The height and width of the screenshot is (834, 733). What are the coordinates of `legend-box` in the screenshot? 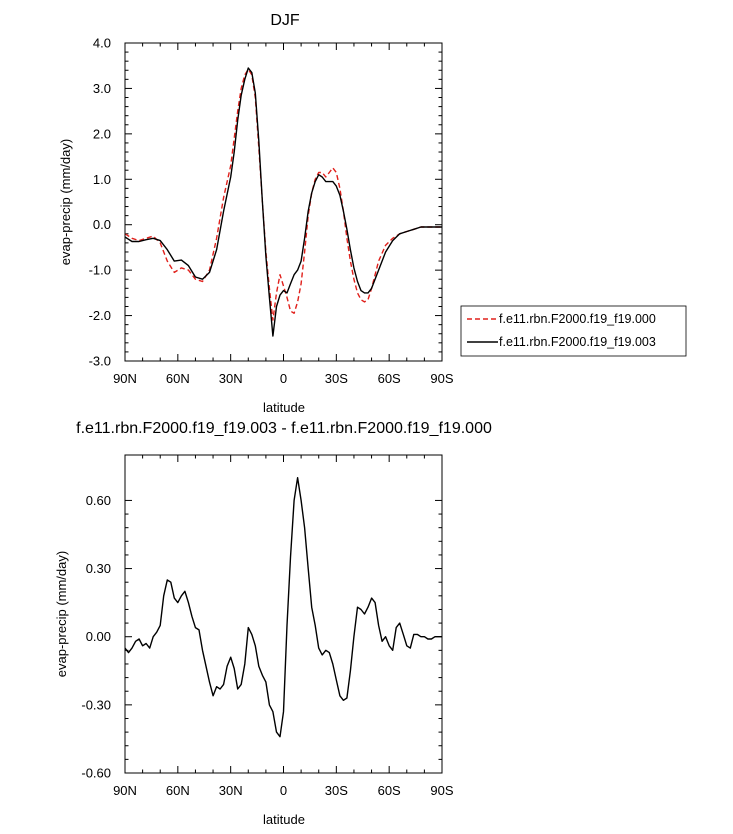 It's located at (573, 331).